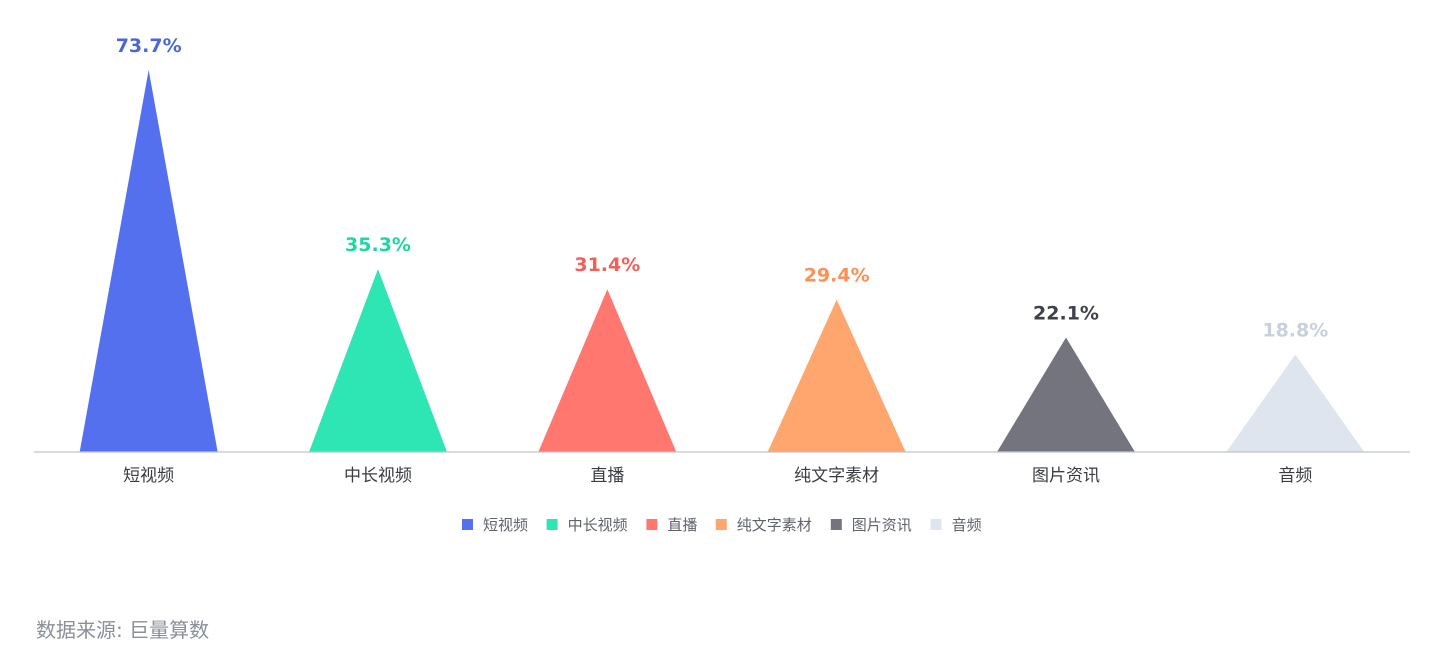 This screenshot has height=655, width=1444. Describe the element at coordinates (1066, 313) in the screenshot. I see `value-label-5: 22.1%` at that location.